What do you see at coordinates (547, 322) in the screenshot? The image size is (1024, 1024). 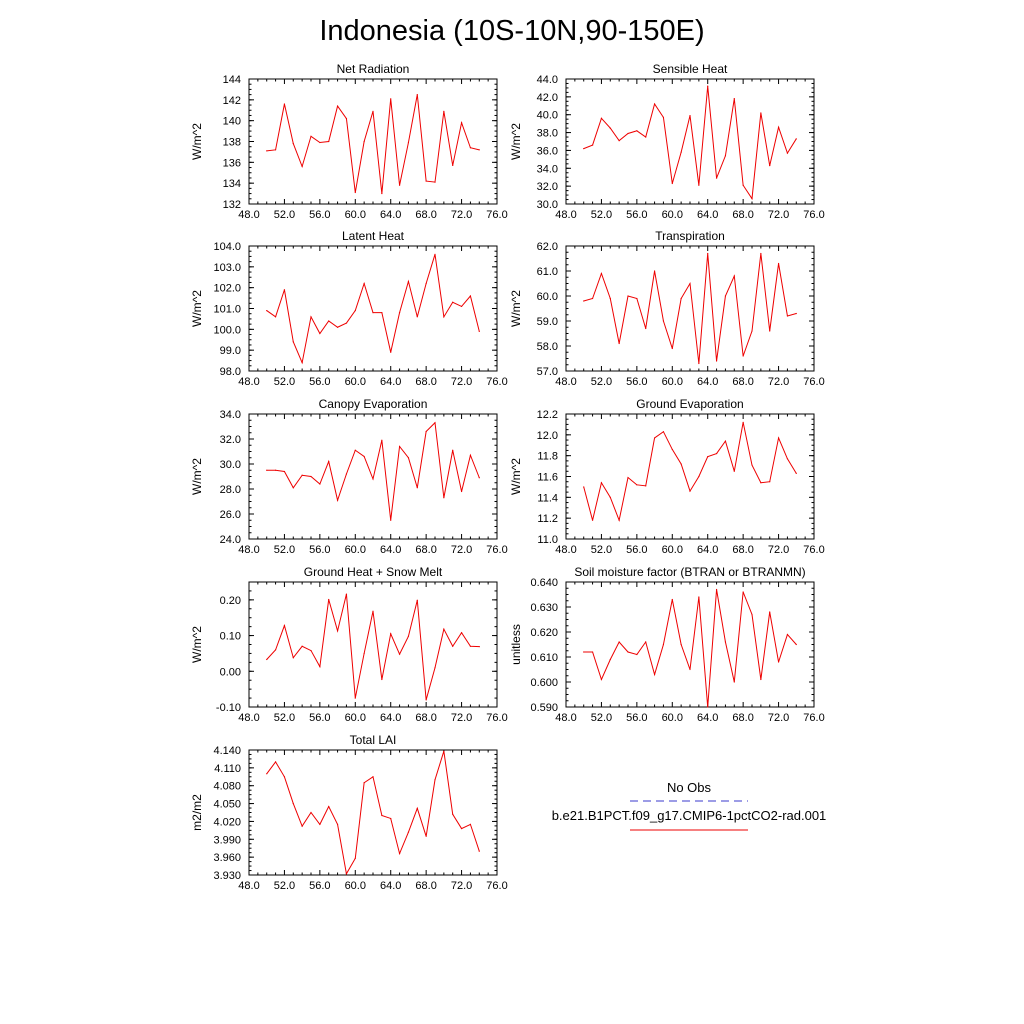 I see `y-tick-label: 59.0` at bounding box center [547, 322].